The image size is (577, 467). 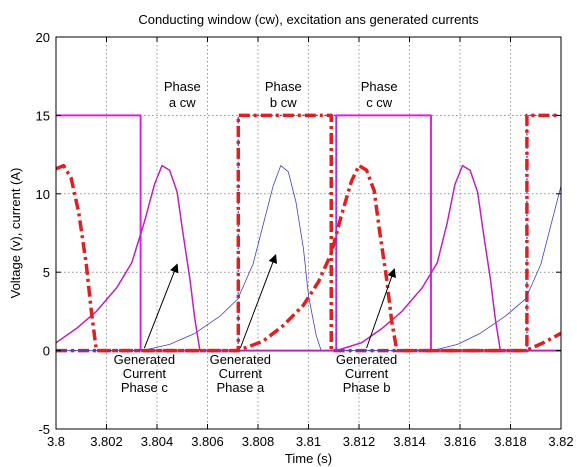 What do you see at coordinates (15, 233) in the screenshot?
I see `y-axis-label: Voltage (v), current (A)` at bounding box center [15, 233].